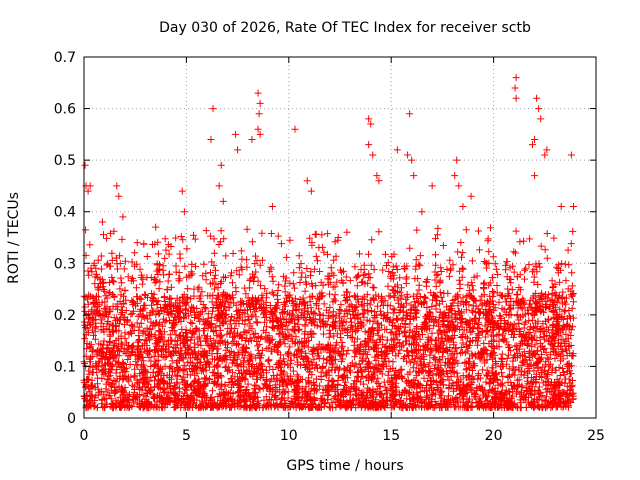 This screenshot has width=640, height=480. What do you see at coordinates (65, 264) in the screenshot?
I see `y-tick-label: 0.3` at bounding box center [65, 264].